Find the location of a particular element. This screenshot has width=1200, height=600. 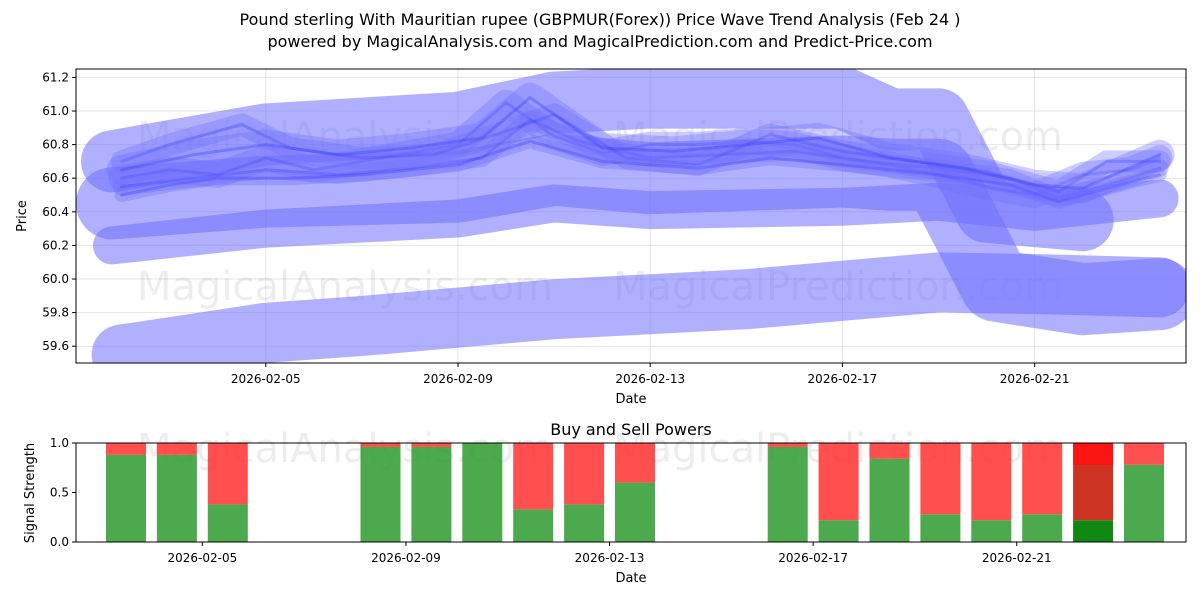

price-y-tick-label: 60.0 is located at coordinates (55, 279).